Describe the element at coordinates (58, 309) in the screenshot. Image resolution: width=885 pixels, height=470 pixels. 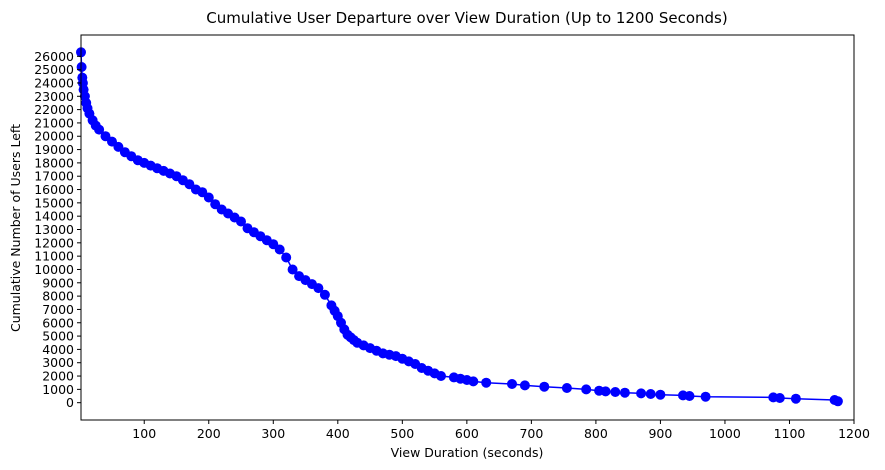
I see `y-tick-label: 7000` at that location.